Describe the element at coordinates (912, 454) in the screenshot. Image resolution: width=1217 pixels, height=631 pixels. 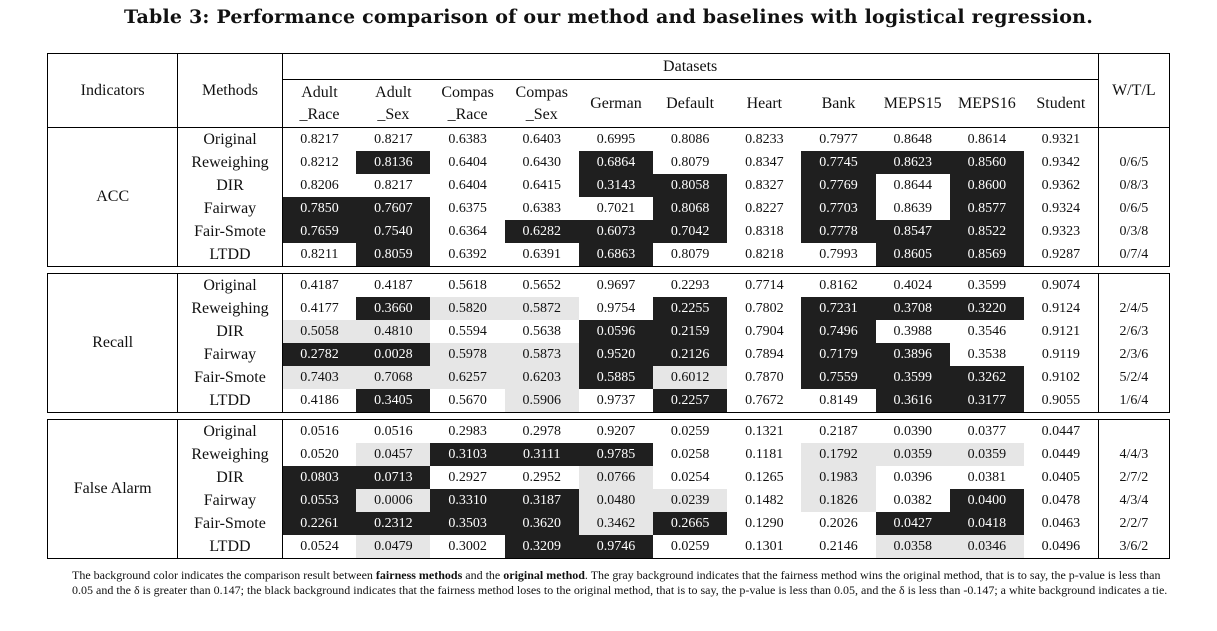
I see `value-cell: 0.0359` at that location.